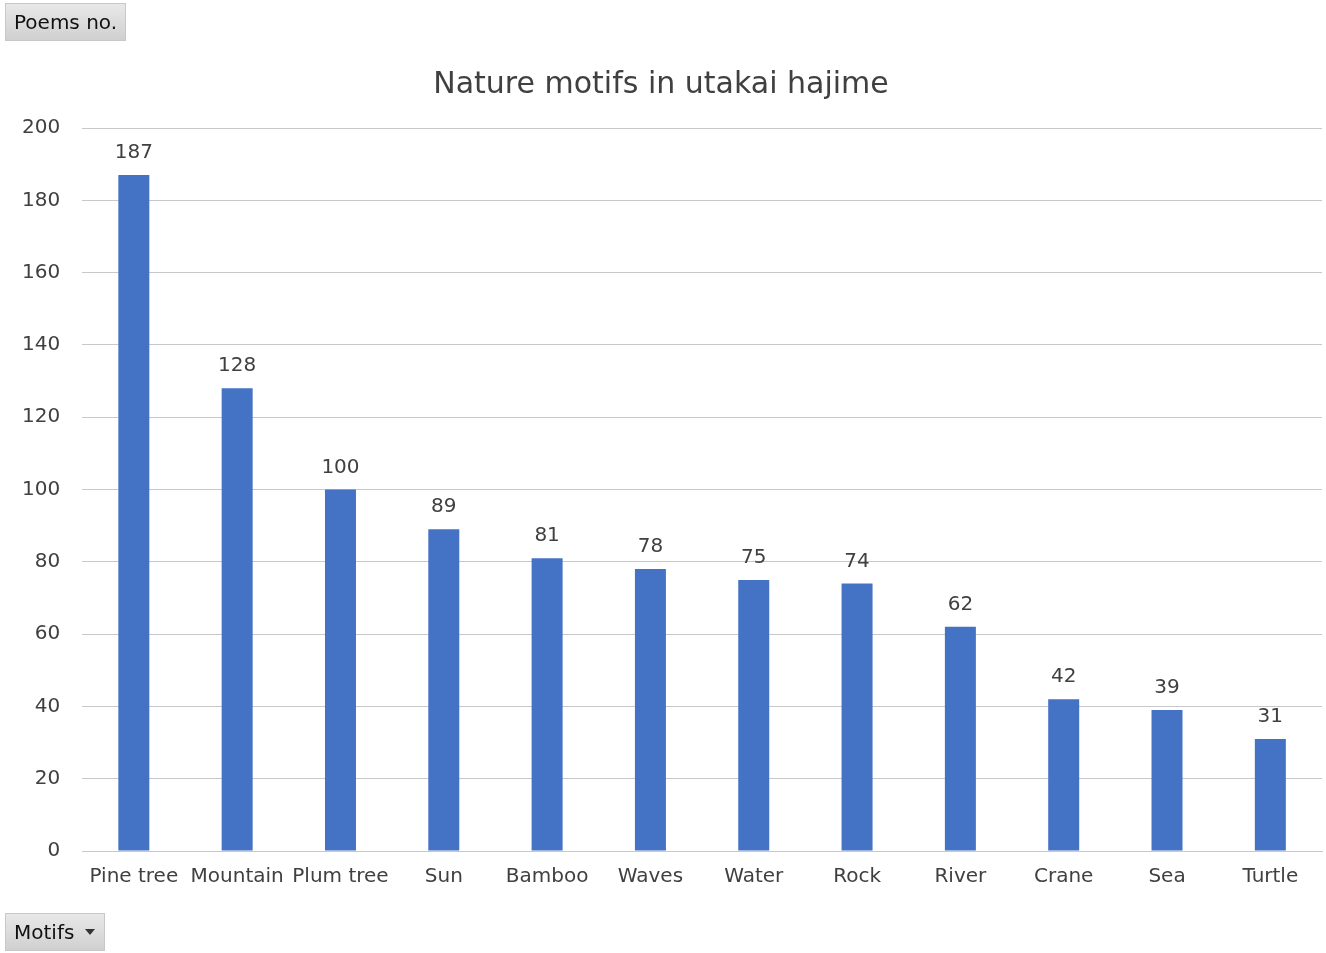 This screenshot has width=1326, height=953. I want to click on x-tick-label: Crane, so click(1063, 875).